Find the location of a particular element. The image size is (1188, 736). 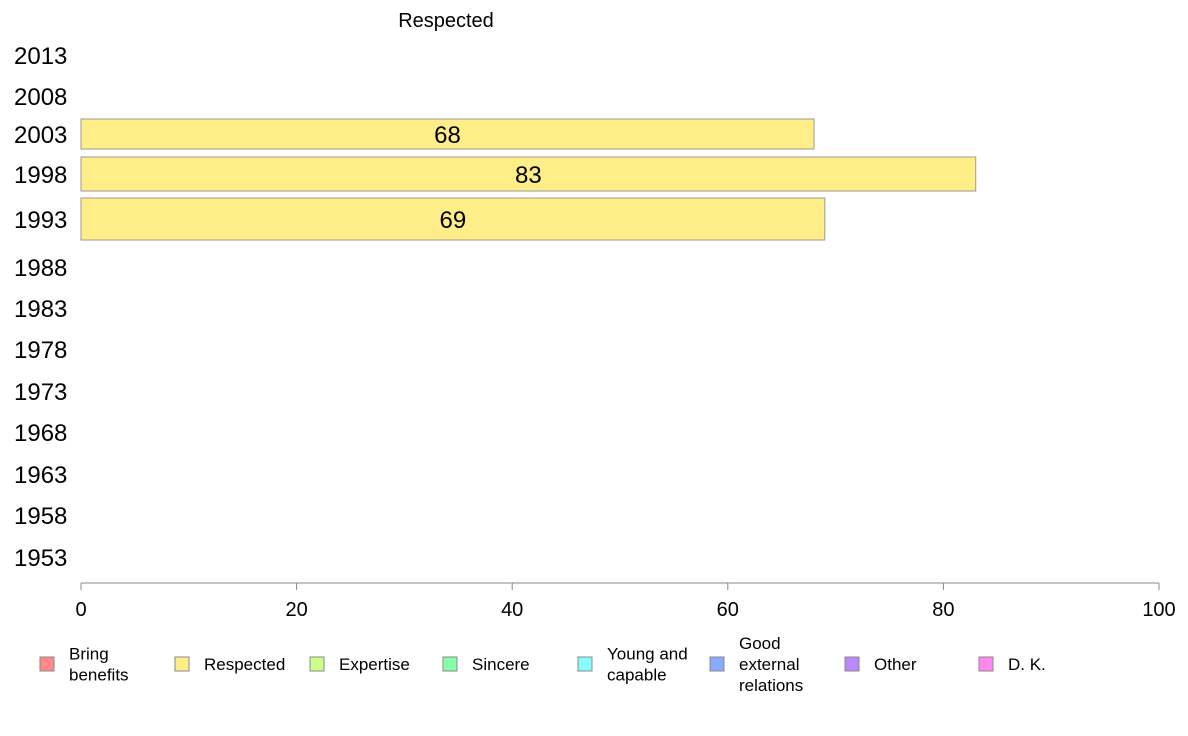

bar-value-label: 69 is located at coordinates (453, 220).